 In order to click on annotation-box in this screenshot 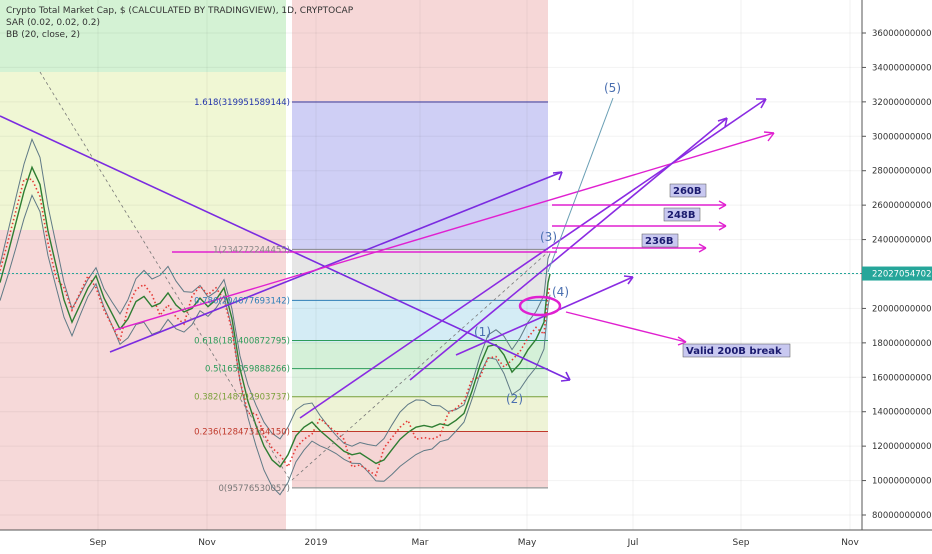, I will do `click(736, 350)`.